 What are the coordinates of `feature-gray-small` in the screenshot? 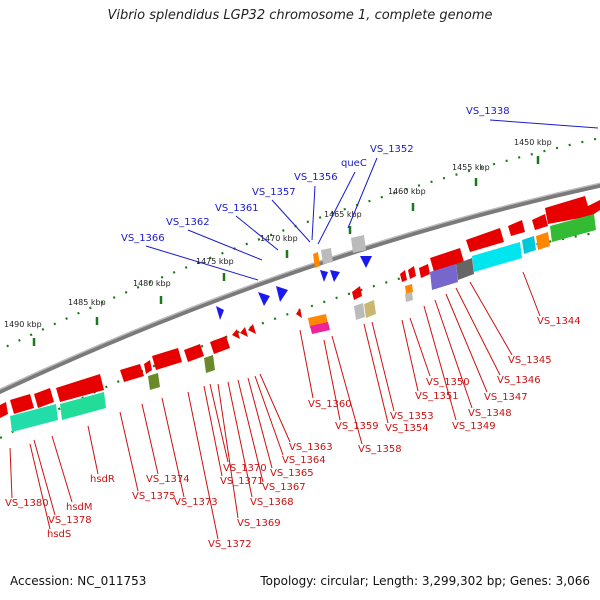 It's located at (409, 297).